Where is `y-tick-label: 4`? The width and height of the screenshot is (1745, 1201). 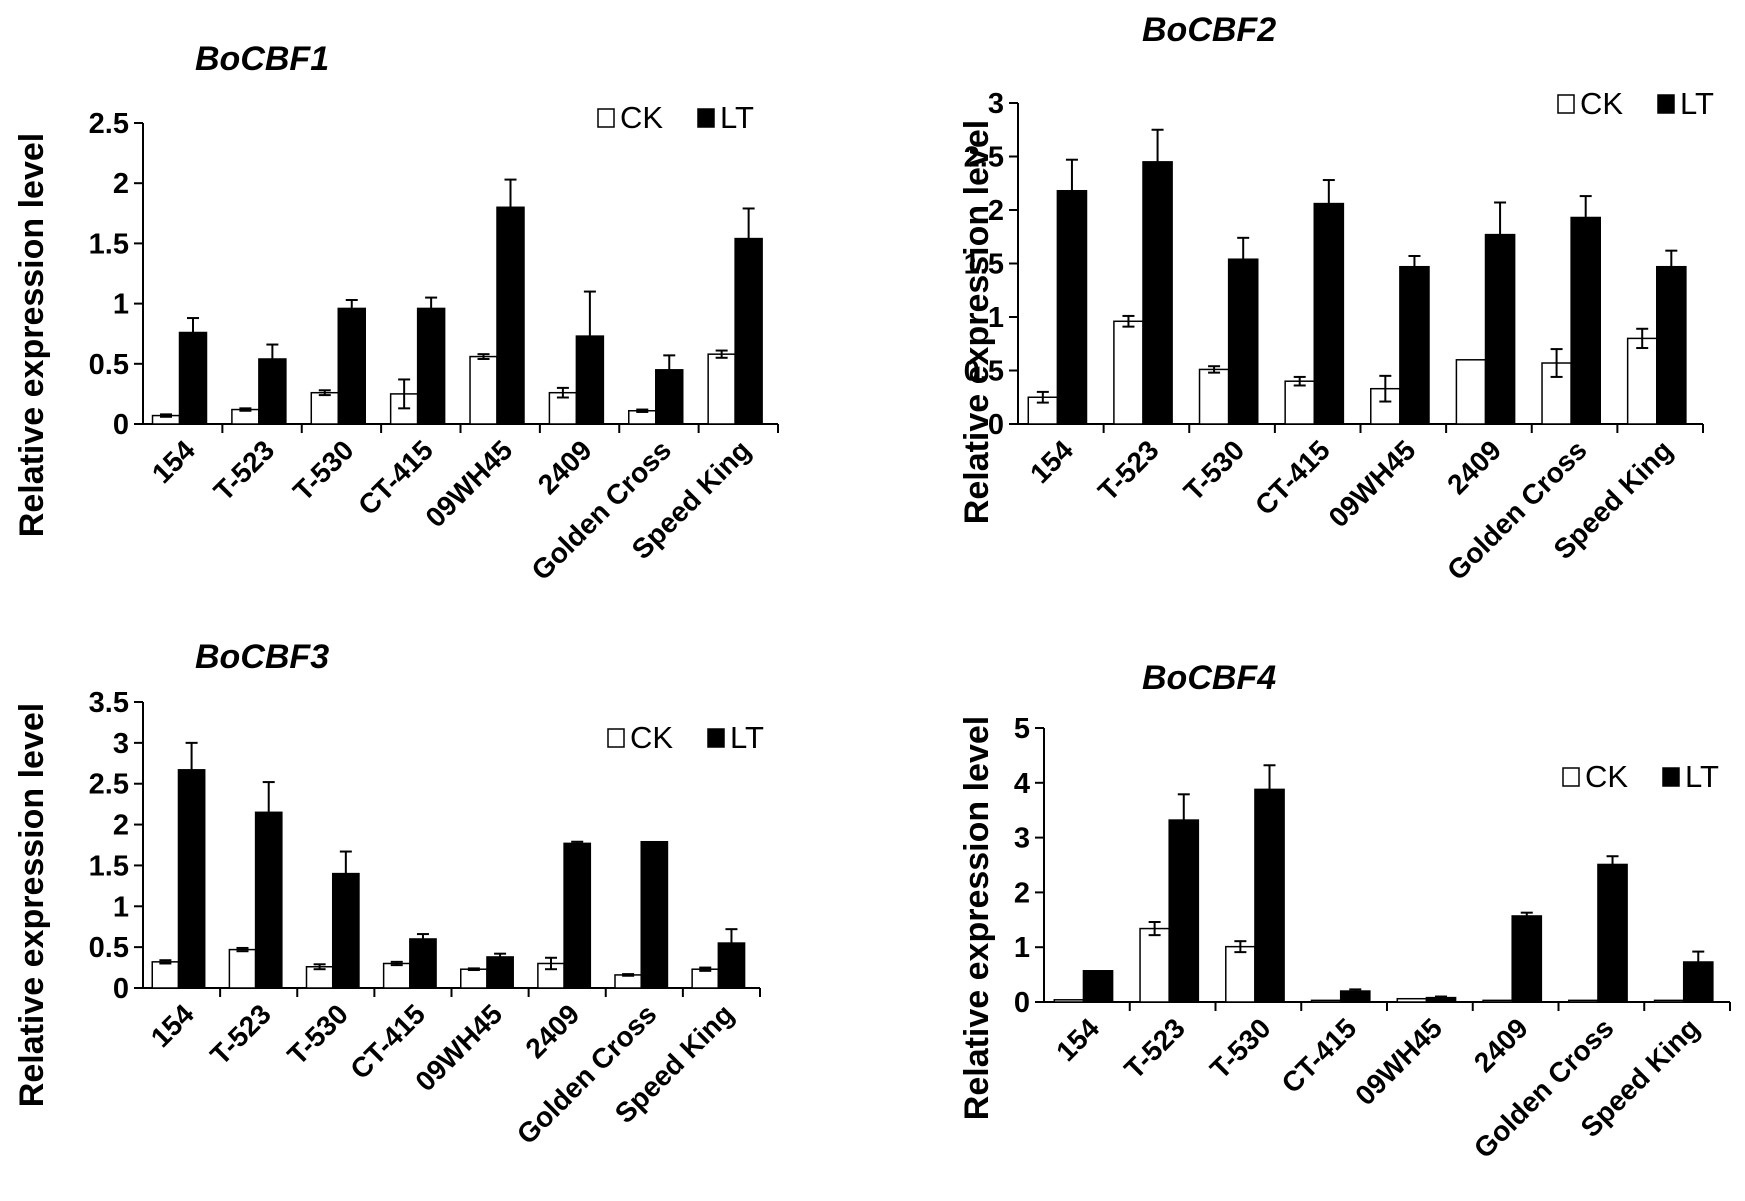
y-tick-label: 4 is located at coordinates (1022, 784).